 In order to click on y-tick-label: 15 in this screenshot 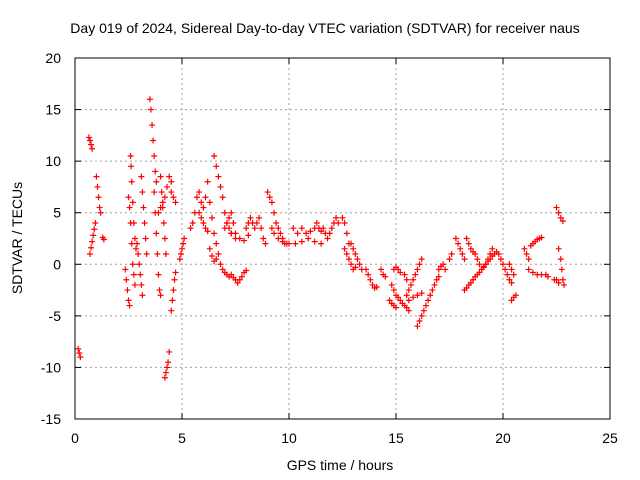, I will do `click(53, 110)`.